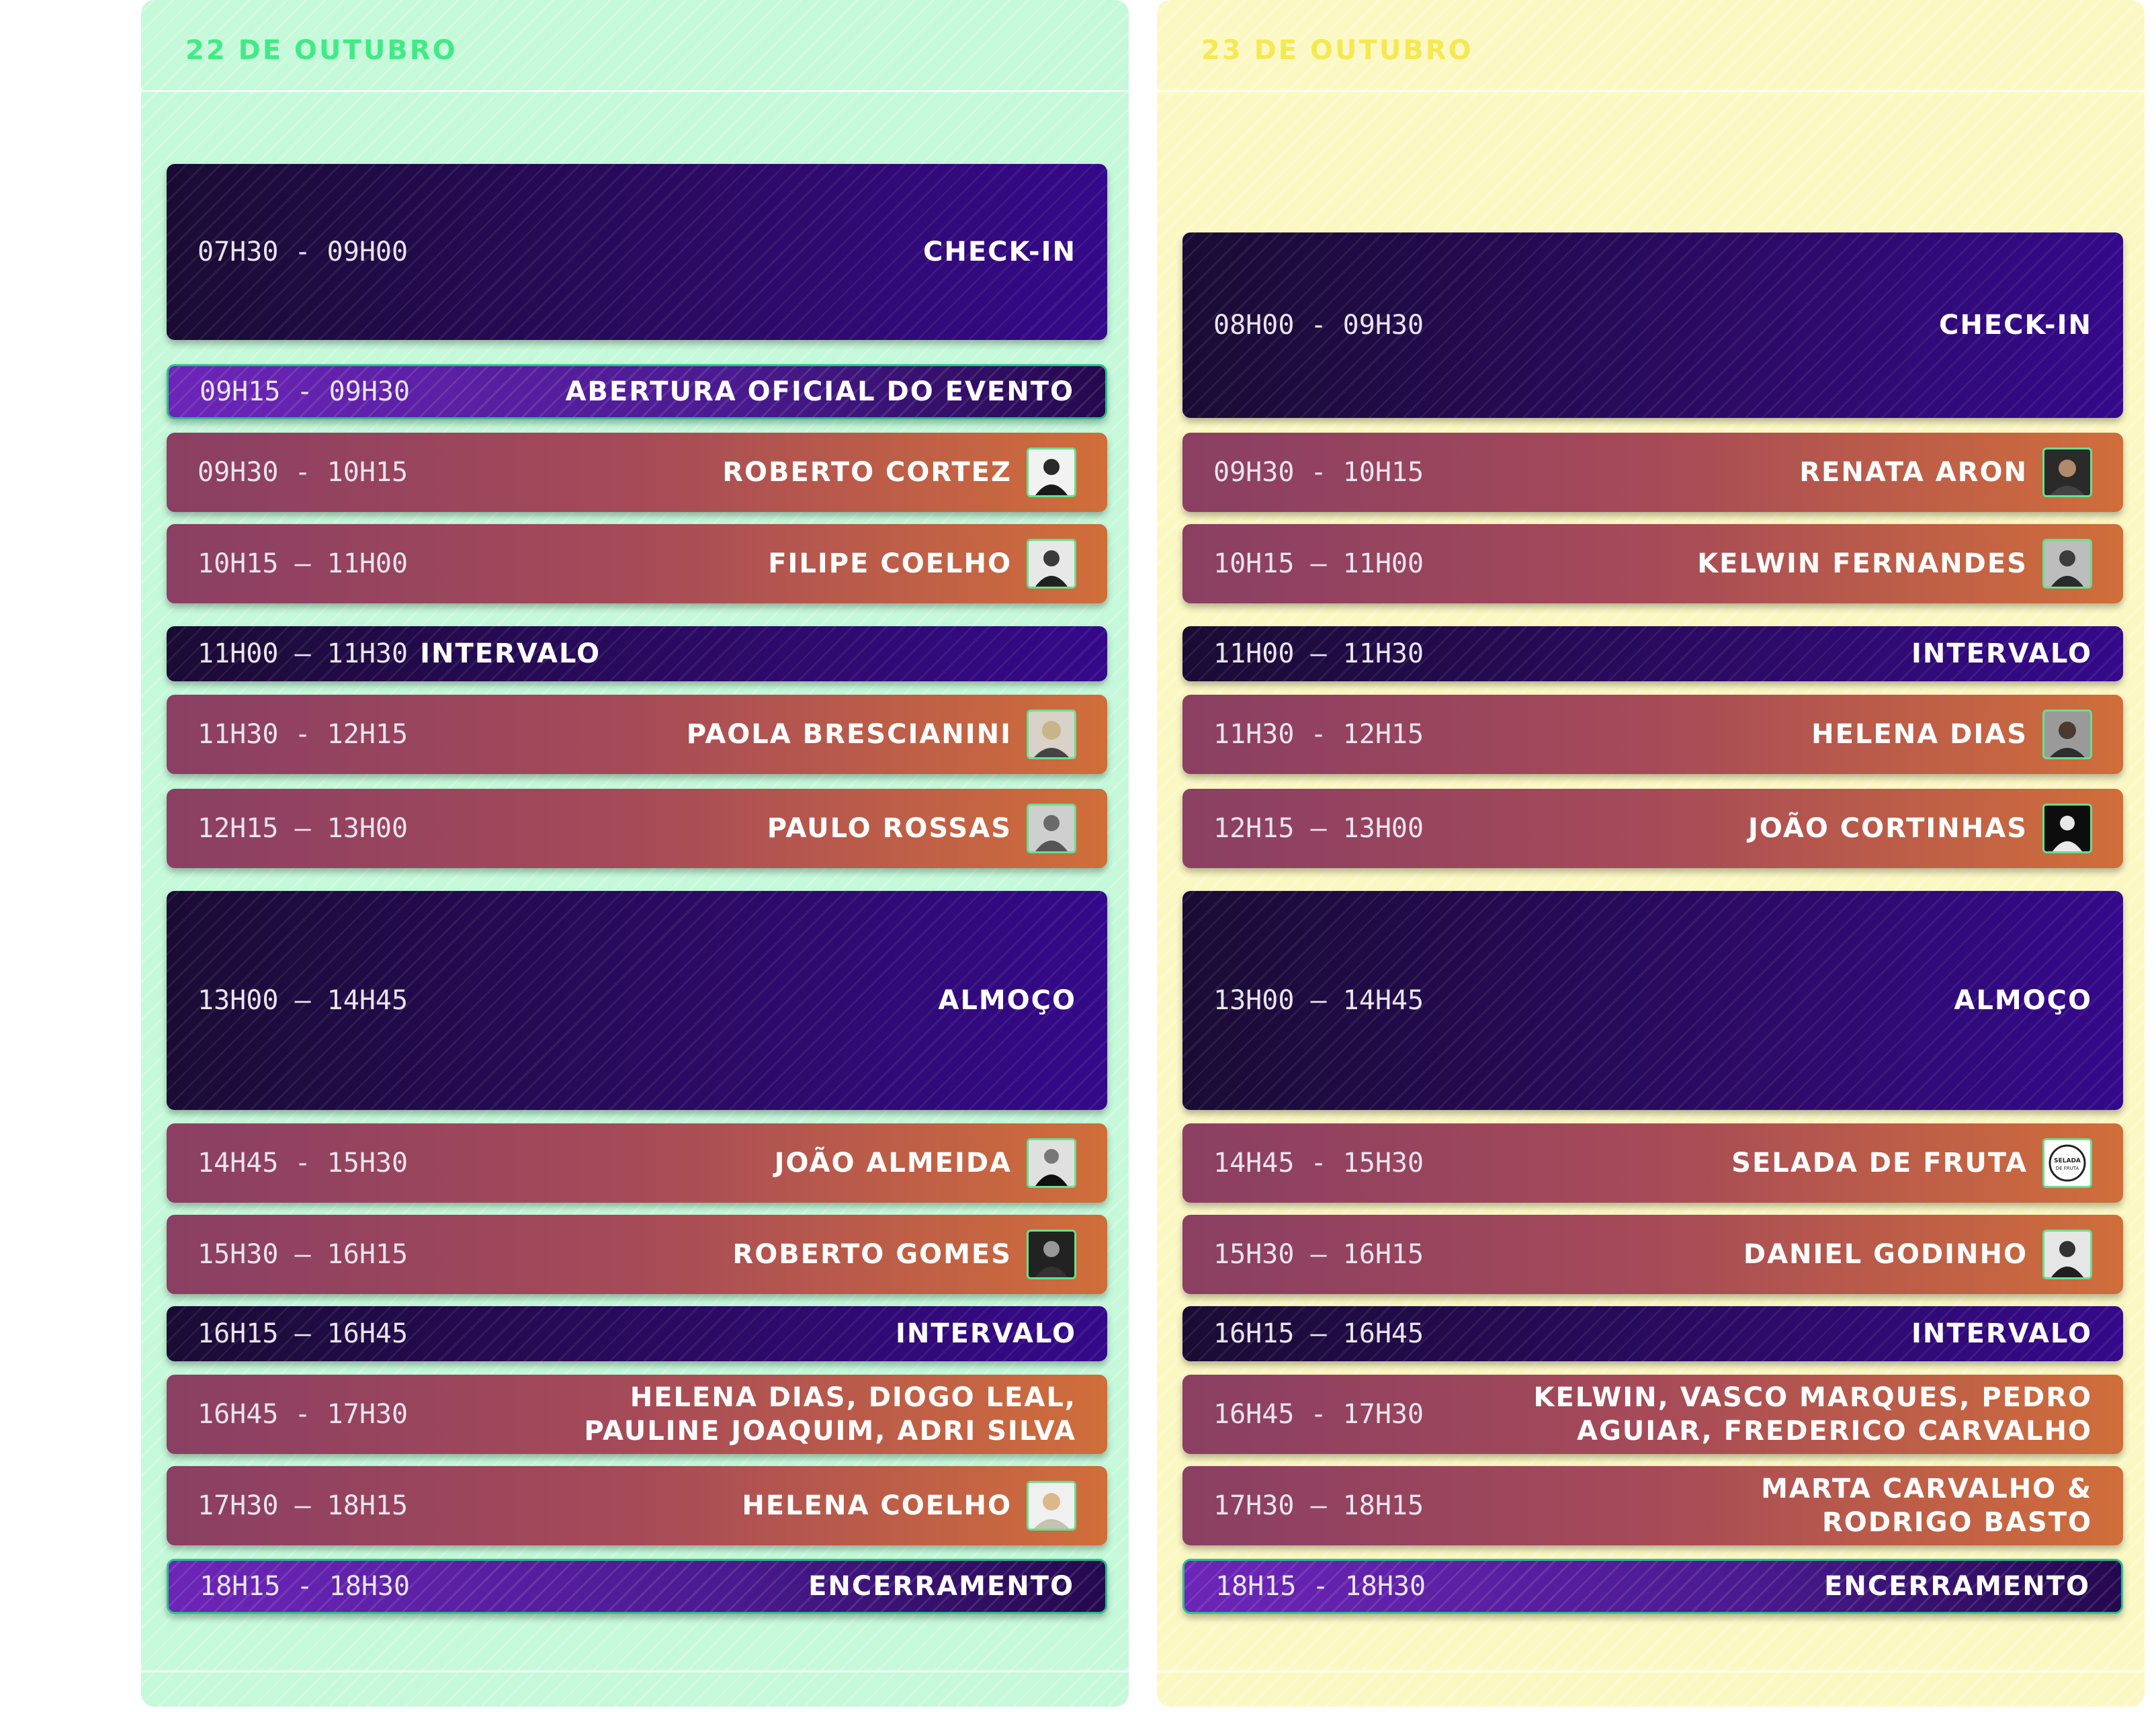 The height and width of the screenshot is (1712, 2156). Describe the element at coordinates (637, 472) in the screenshot. I see `session-card: 09H30 - 10H15 ROBERTO CORTEZ` at that location.